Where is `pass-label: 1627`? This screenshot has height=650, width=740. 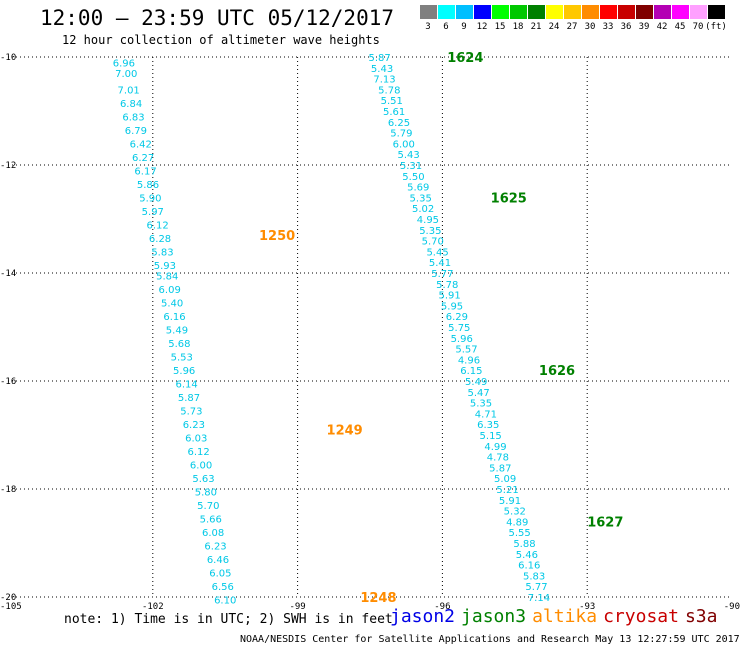 pass-label: 1627 is located at coordinates (605, 522).